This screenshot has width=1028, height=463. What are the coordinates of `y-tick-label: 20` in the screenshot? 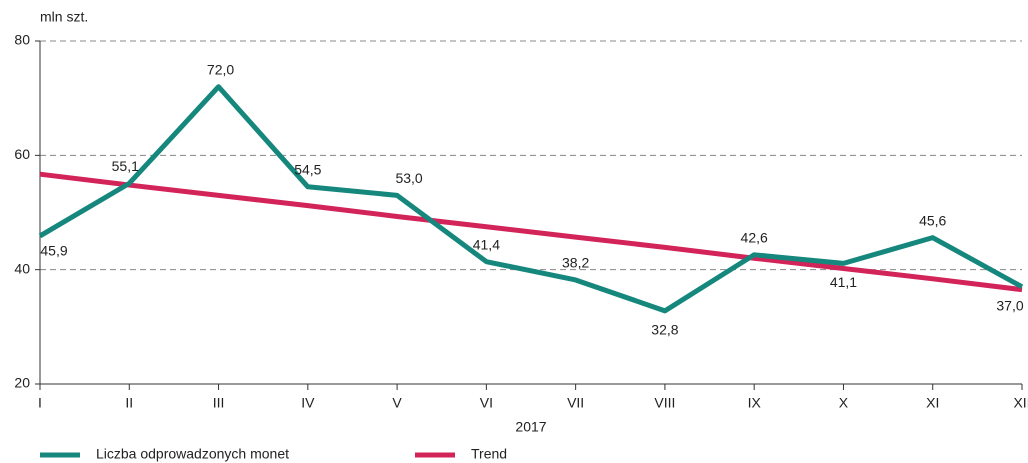 It's located at (22, 383).